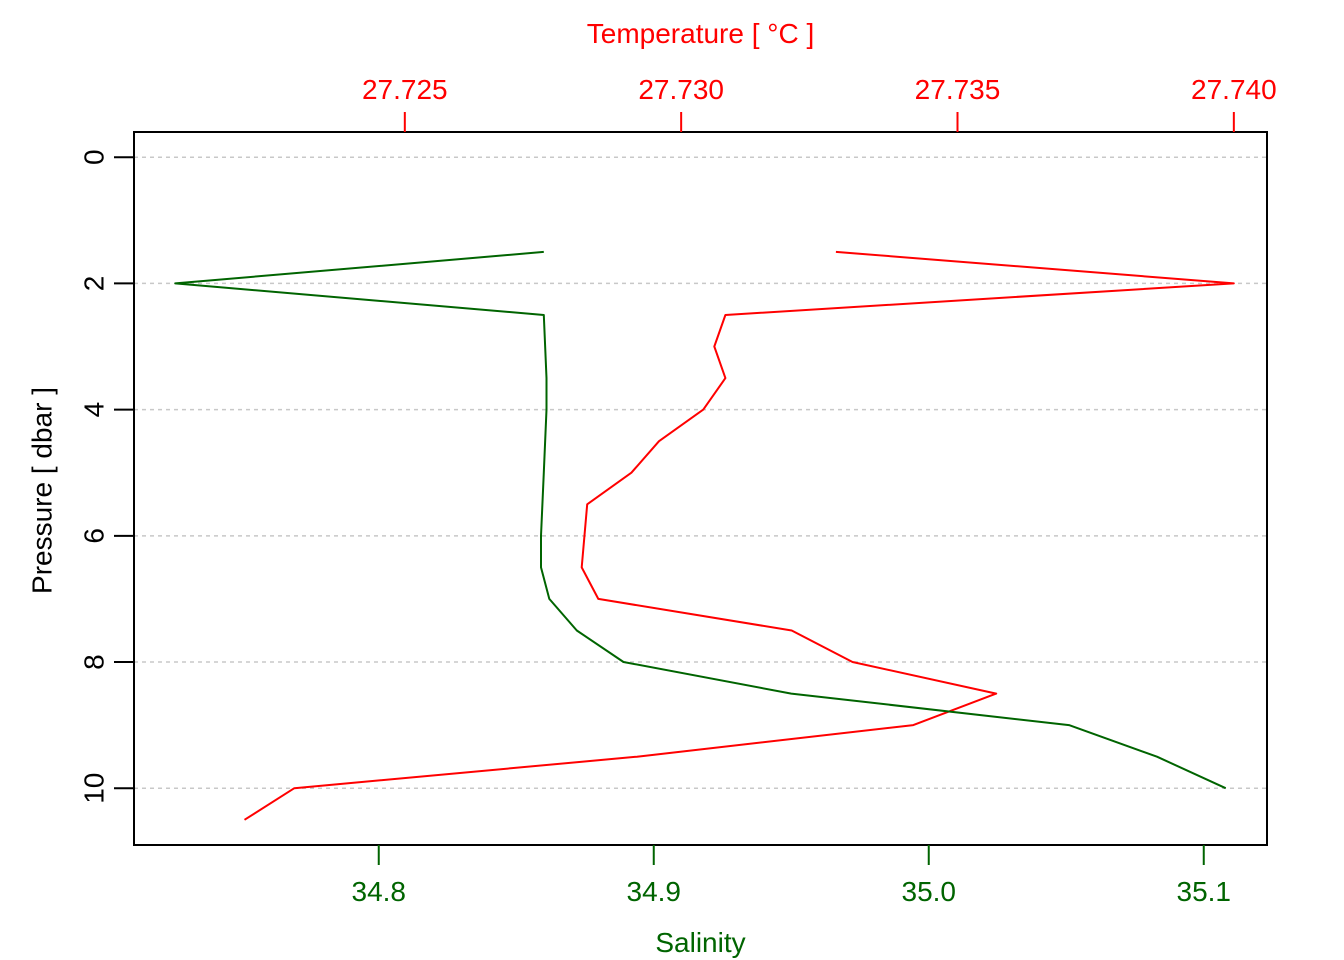 This screenshot has height=960, width=1344. Describe the element at coordinates (405, 89) in the screenshot. I see `temperature-tick-label-0: 27.725` at that location.